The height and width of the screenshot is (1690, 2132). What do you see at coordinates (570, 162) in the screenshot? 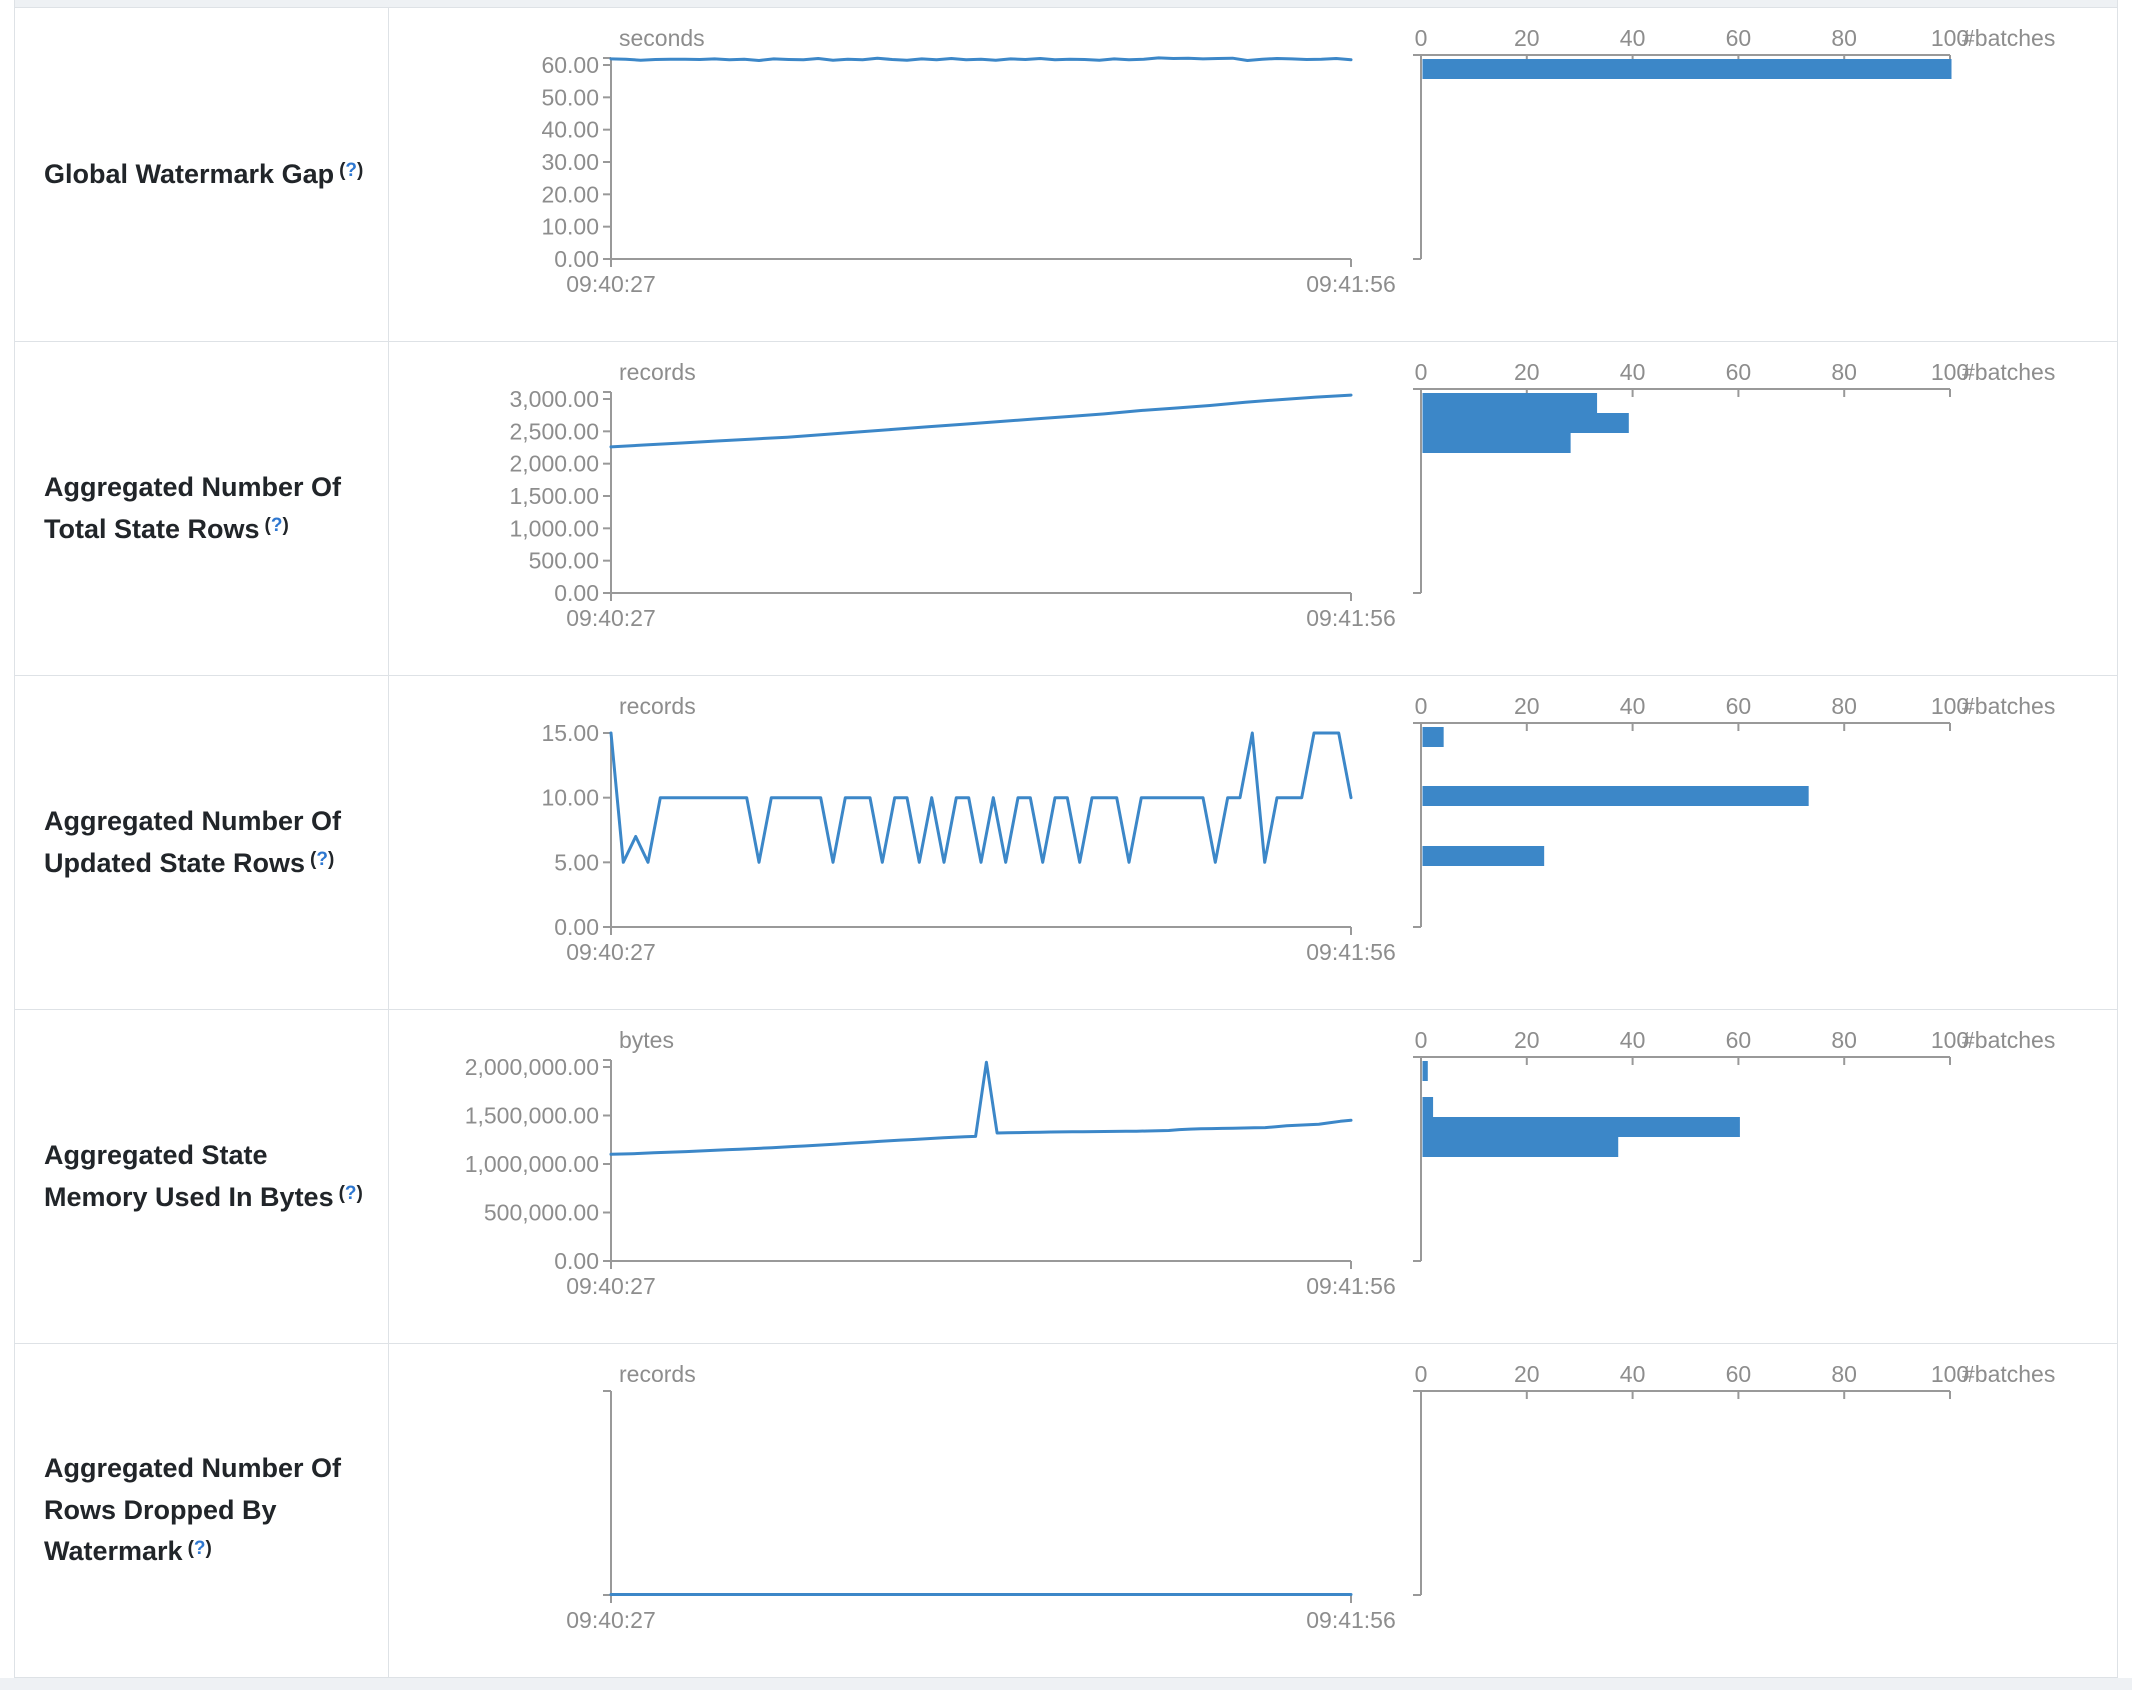
I see `y-tick-label: 30.00` at bounding box center [570, 162].